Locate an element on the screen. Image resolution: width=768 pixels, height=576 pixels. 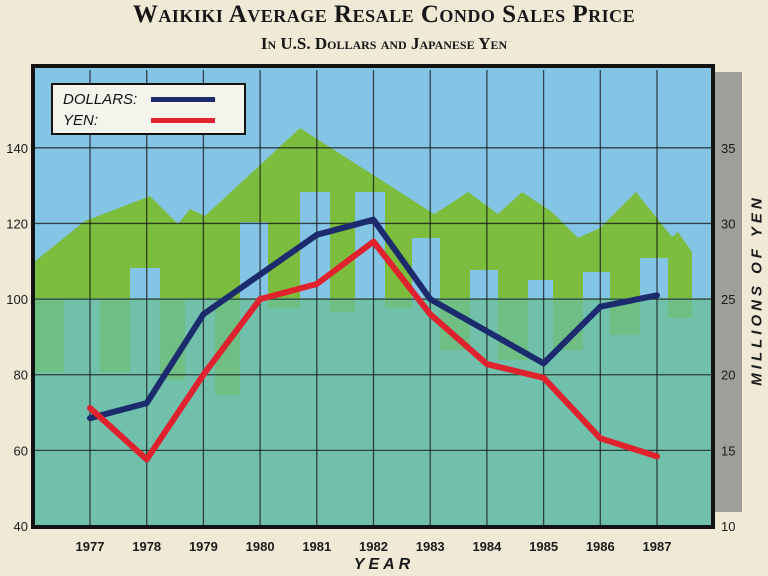
x-tick-label: 1979 is located at coordinates (203, 546).